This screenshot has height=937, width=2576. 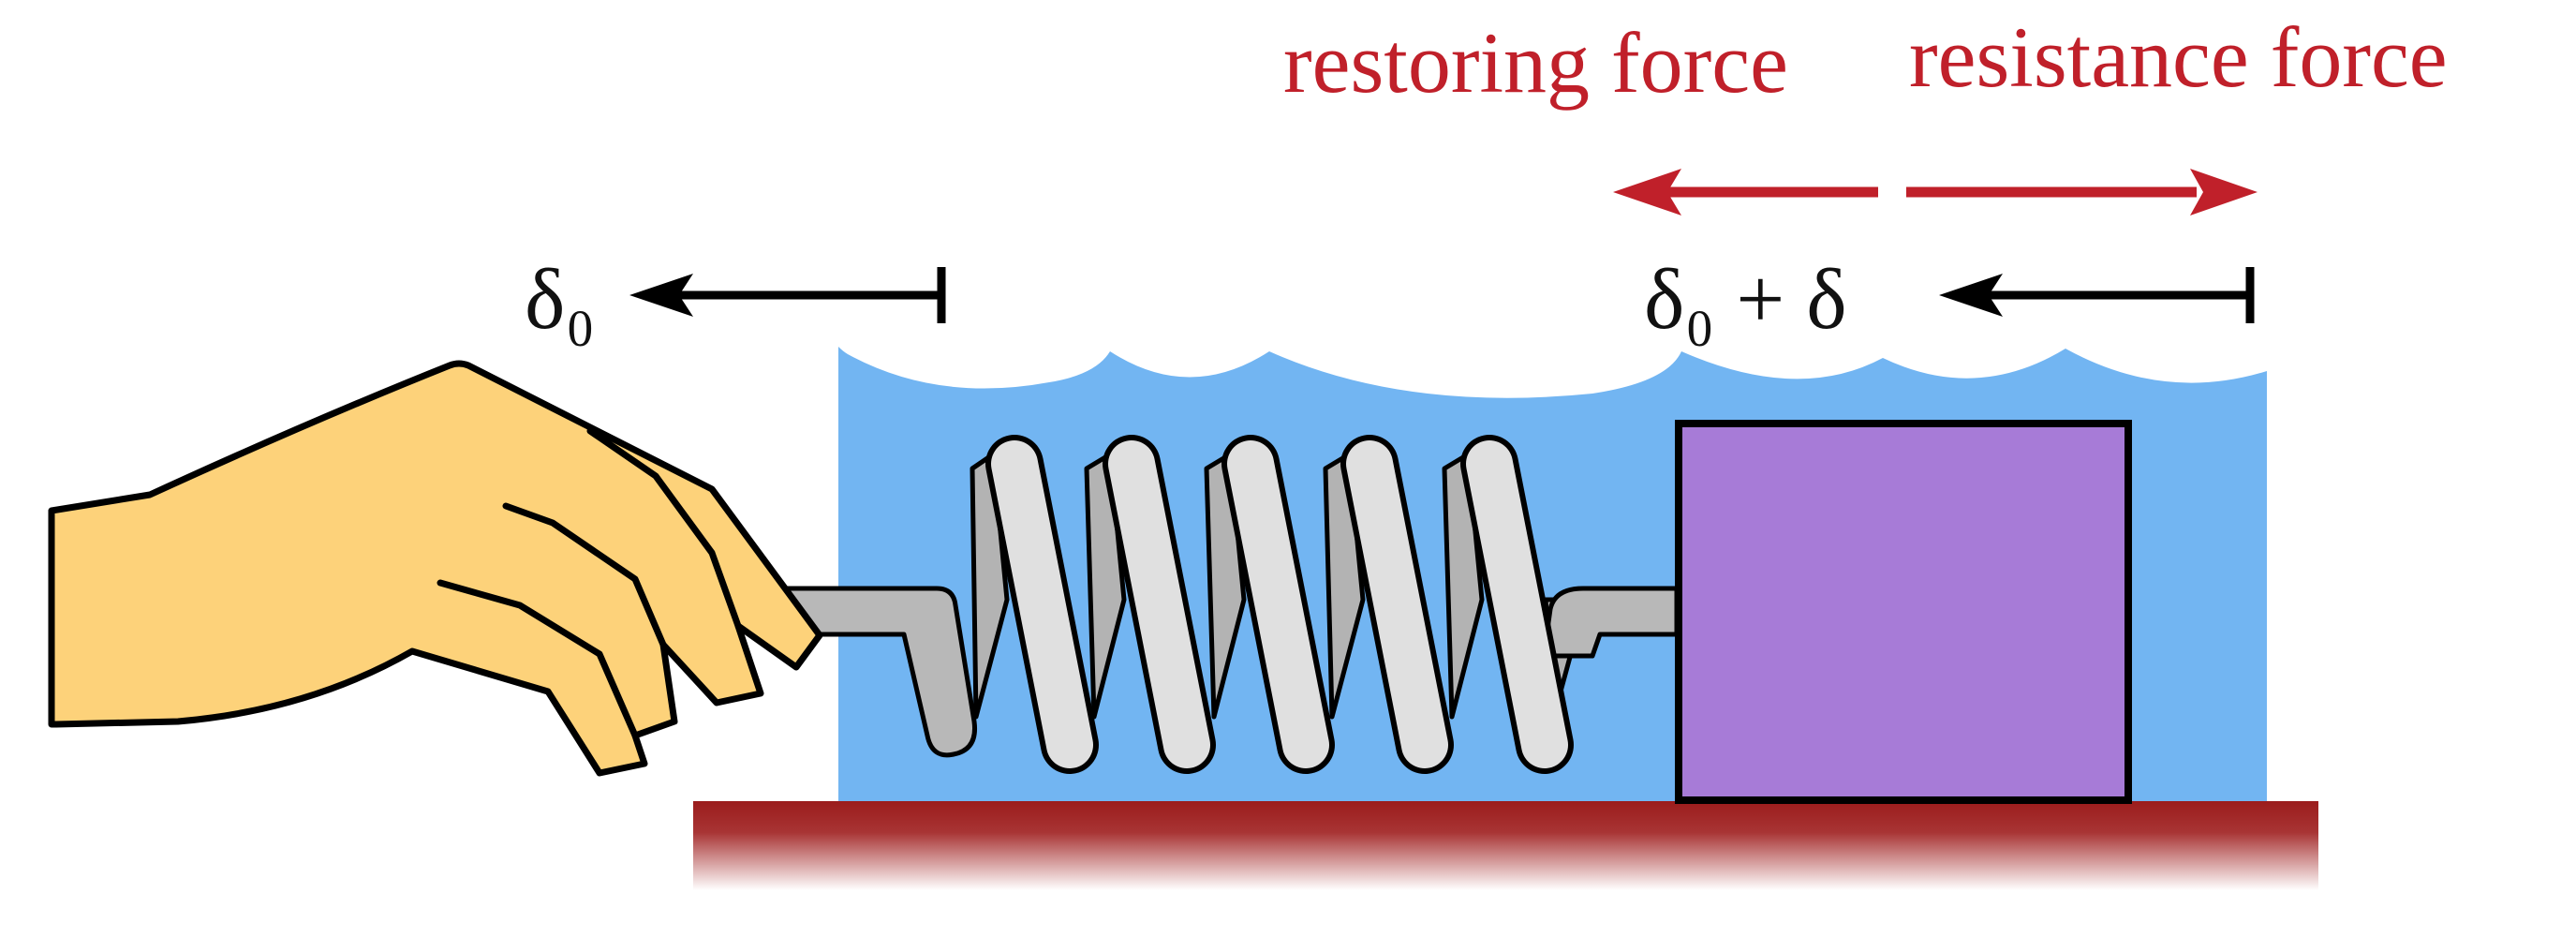 What do you see at coordinates (2179, 57) in the screenshot?
I see `resistance-force-label: resistance force` at bounding box center [2179, 57].